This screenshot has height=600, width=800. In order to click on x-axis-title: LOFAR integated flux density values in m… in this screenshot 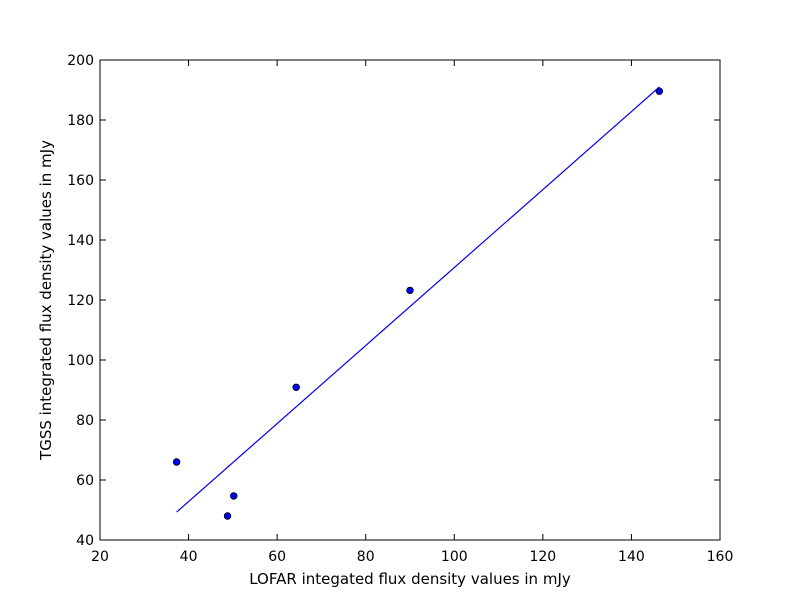, I will do `click(410, 579)`.